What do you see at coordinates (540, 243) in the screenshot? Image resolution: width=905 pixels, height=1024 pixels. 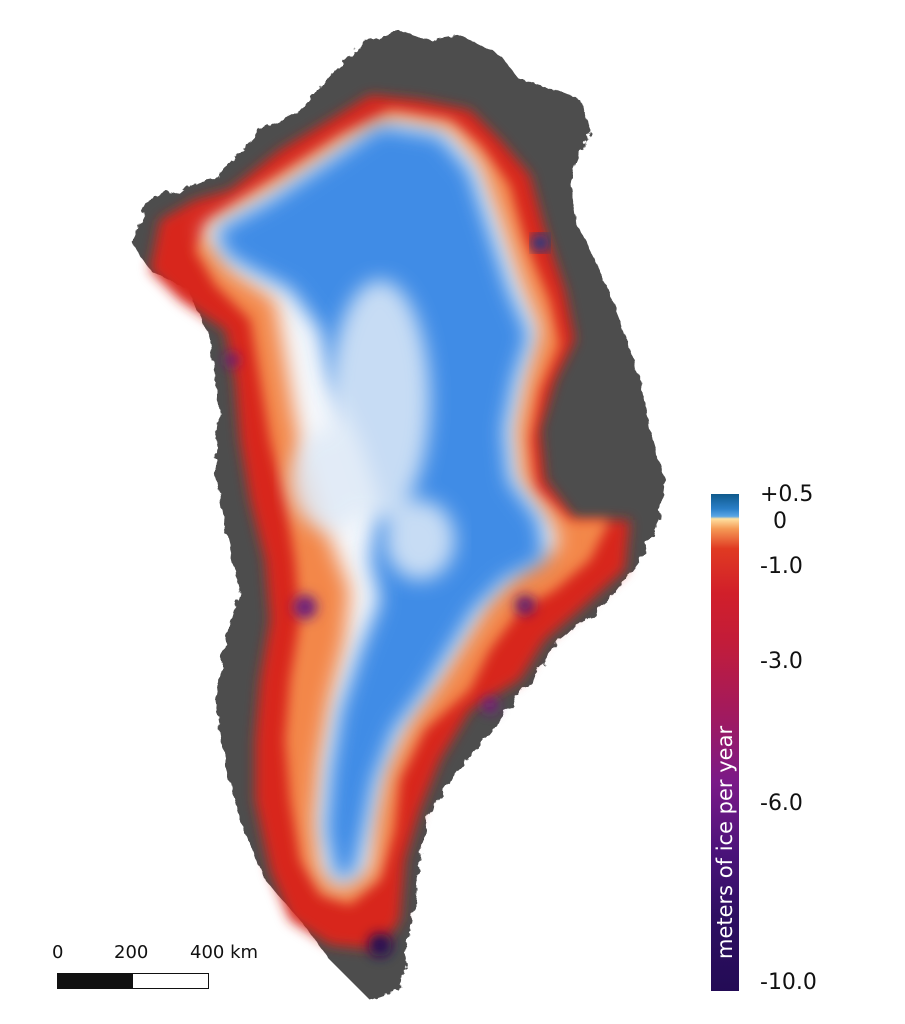 I see `ice-gain-hotspot` at bounding box center [540, 243].